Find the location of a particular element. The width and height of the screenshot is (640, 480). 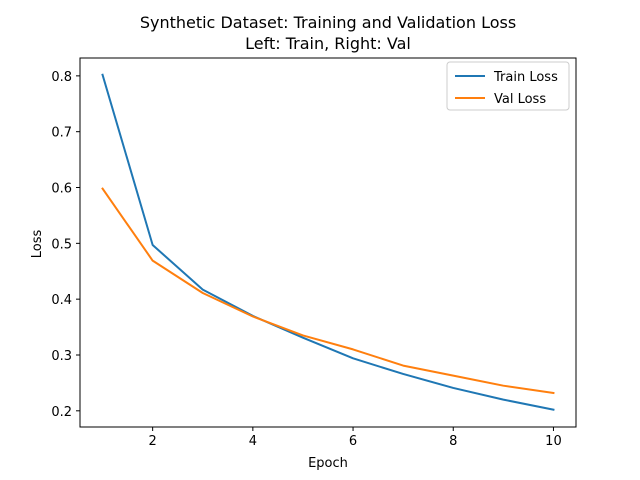

y-tick-label: 0.7 is located at coordinates (61, 133).